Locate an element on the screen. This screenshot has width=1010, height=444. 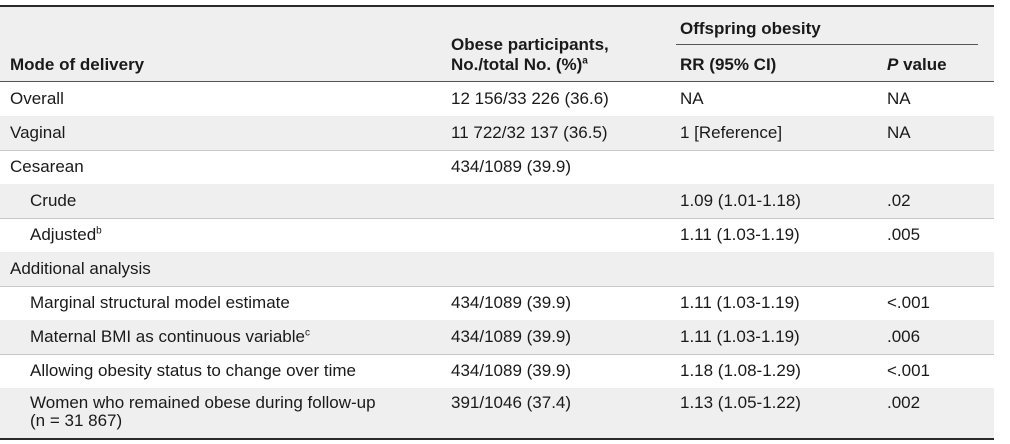
row-rr: 1.18 (1.08-1.29) is located at coordinates (740, 370).